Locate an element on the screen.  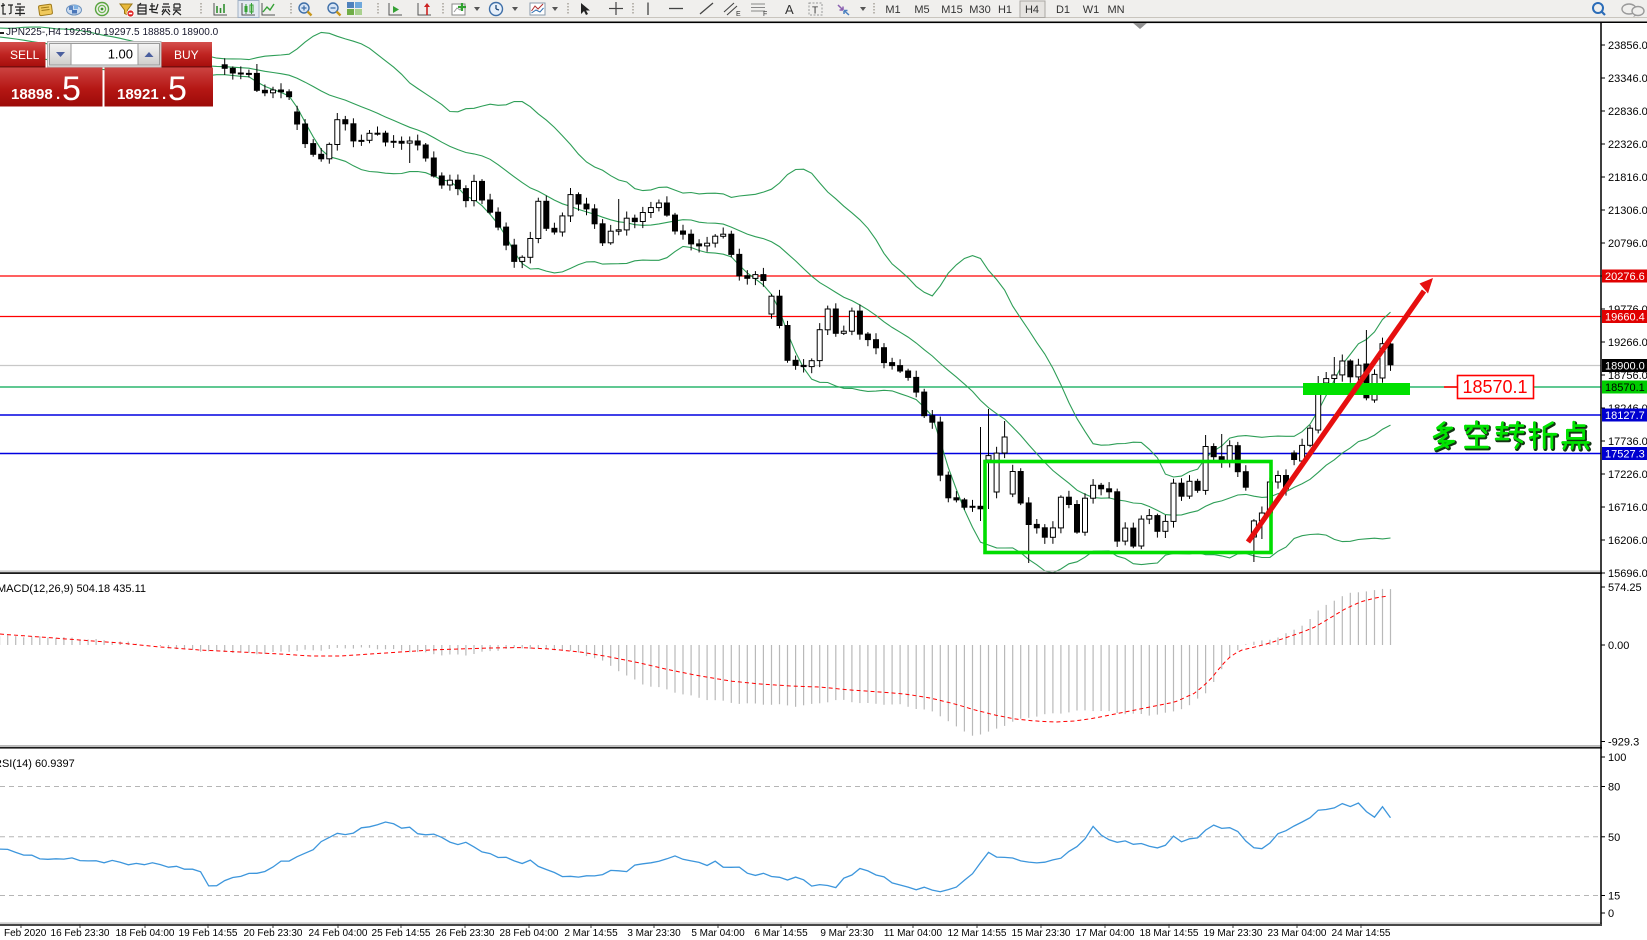
svg-text: 17736.0 is located at coordinates (1627, 442).